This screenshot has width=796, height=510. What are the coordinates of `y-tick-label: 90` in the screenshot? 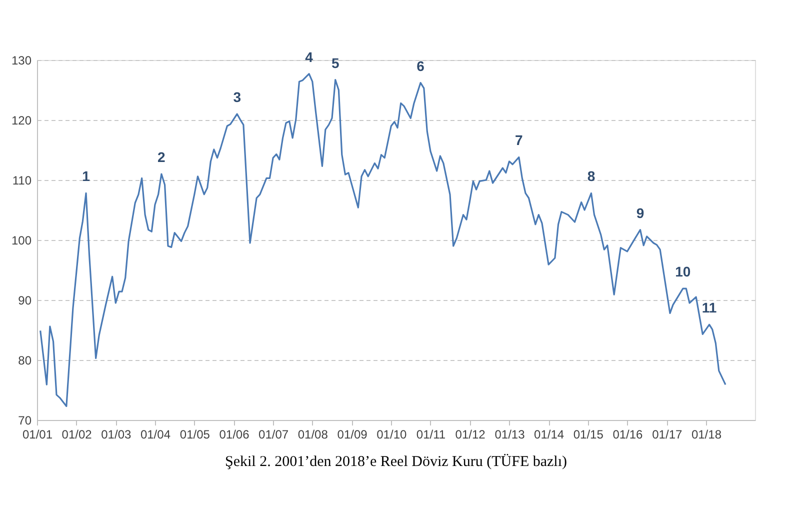 It's located at (25, 301).